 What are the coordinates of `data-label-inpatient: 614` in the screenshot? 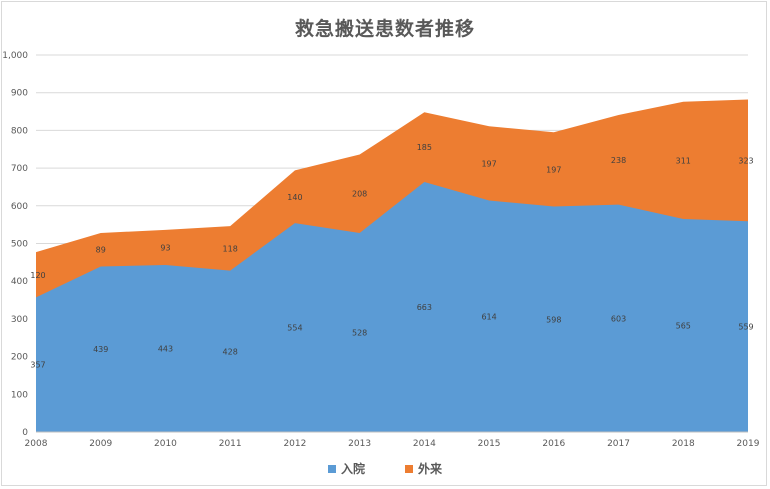 It's located at (488, 316).